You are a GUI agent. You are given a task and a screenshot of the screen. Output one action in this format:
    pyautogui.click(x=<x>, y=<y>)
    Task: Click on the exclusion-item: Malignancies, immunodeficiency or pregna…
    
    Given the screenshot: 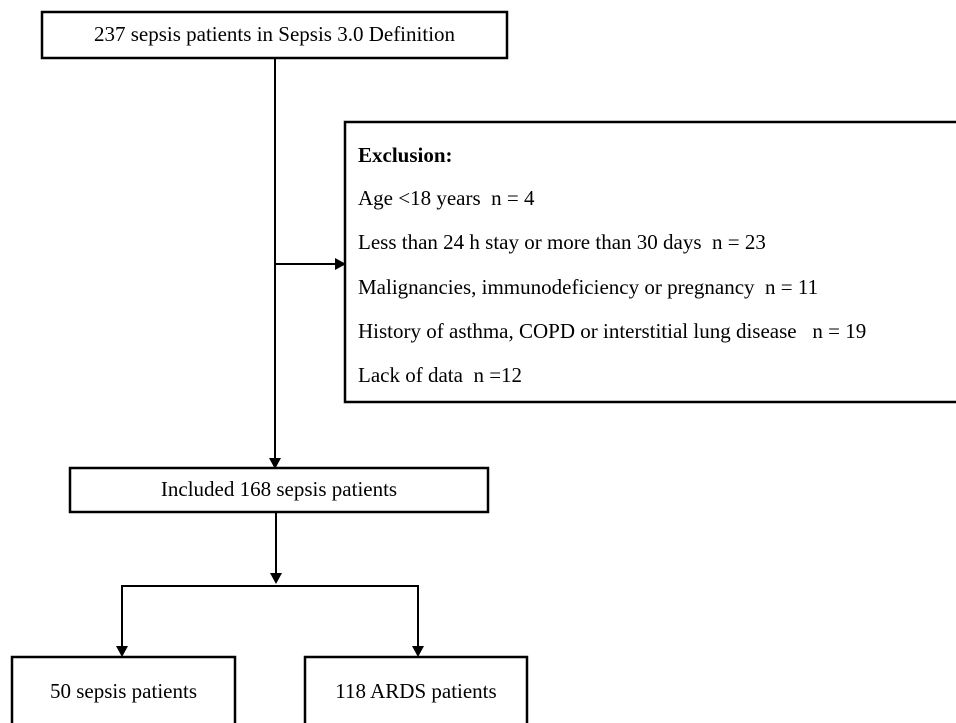 What is the action you would take?
    pyautogui.click(x=588, y=287)
    